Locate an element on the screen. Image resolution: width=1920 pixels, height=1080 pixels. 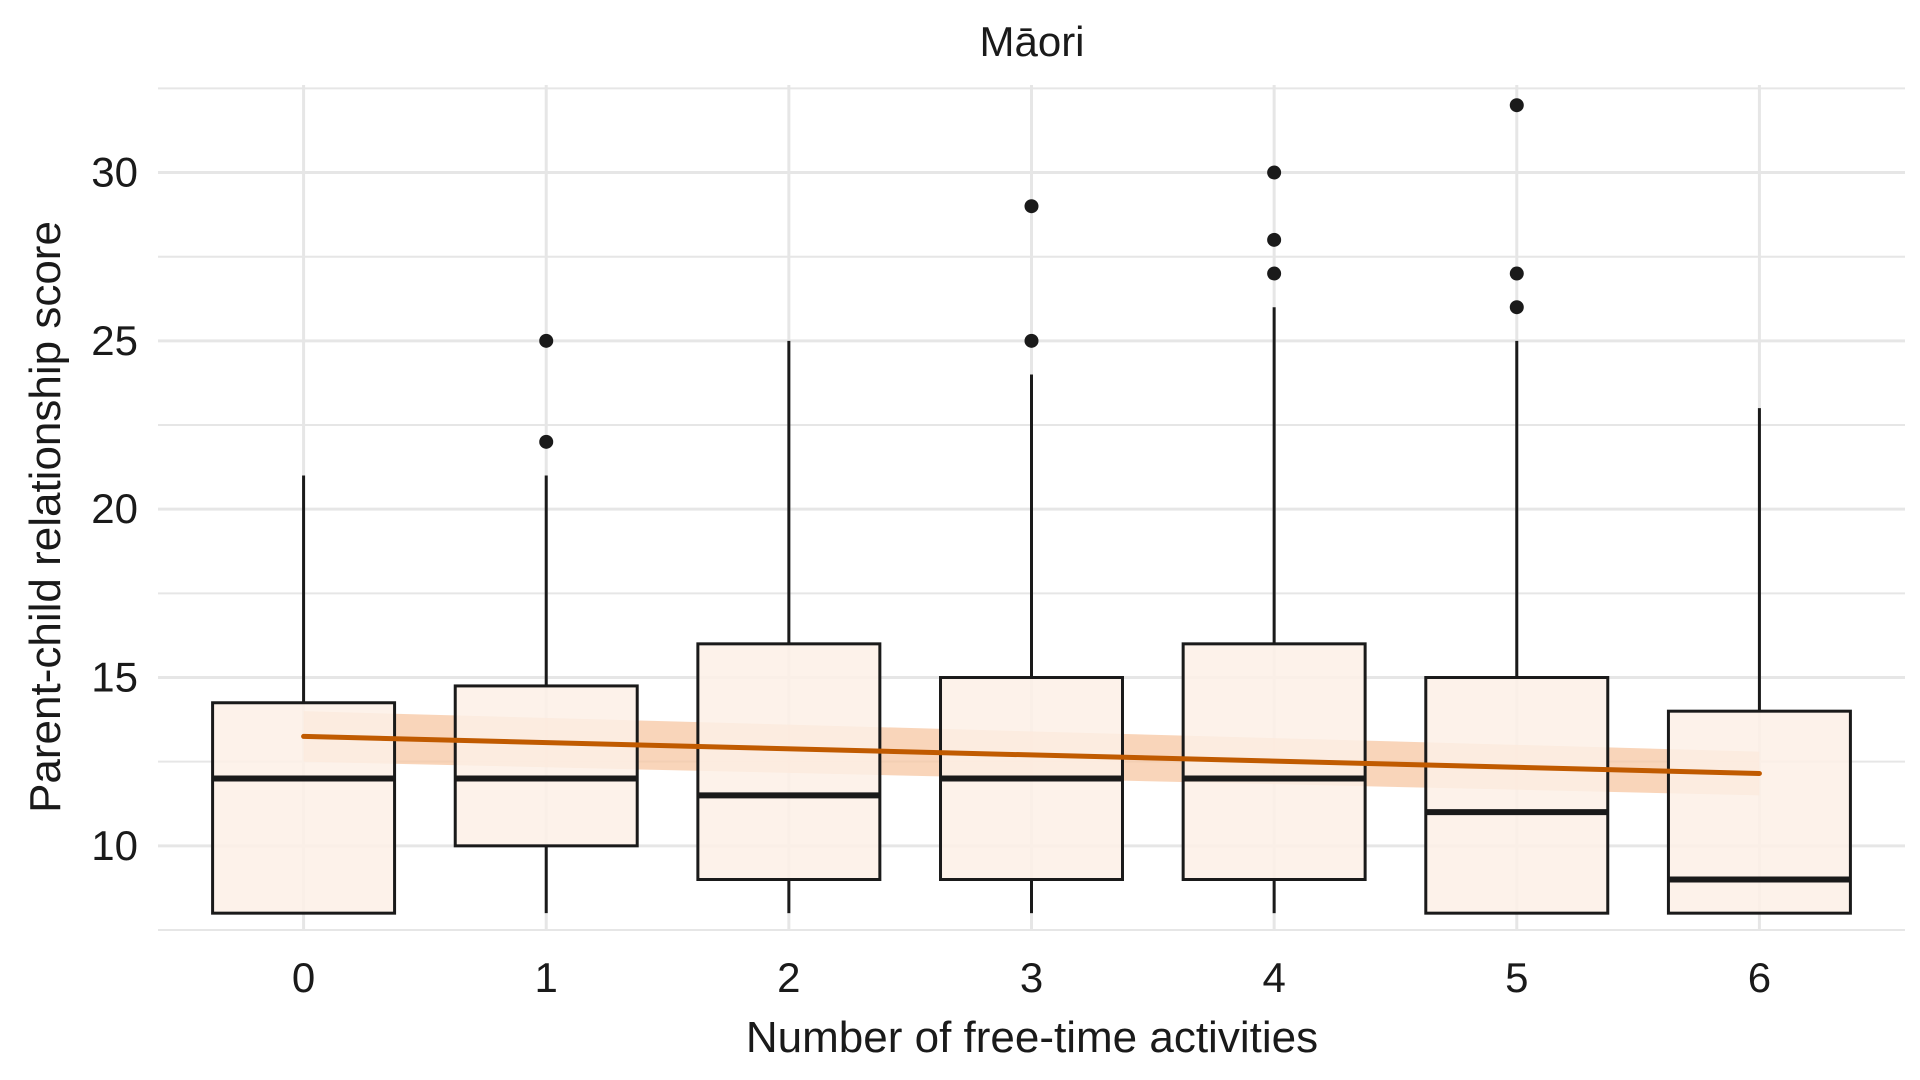
trend-layer is located at coordinates (1031, 754).